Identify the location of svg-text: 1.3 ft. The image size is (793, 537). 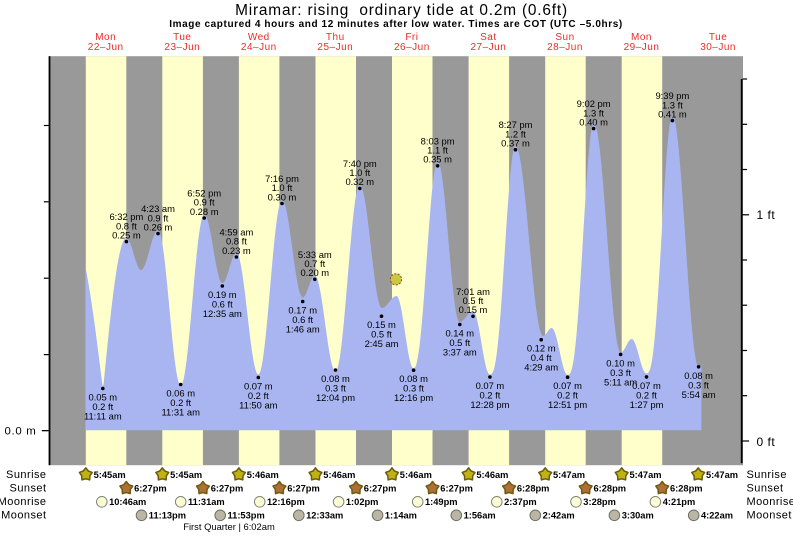
(672, 104).